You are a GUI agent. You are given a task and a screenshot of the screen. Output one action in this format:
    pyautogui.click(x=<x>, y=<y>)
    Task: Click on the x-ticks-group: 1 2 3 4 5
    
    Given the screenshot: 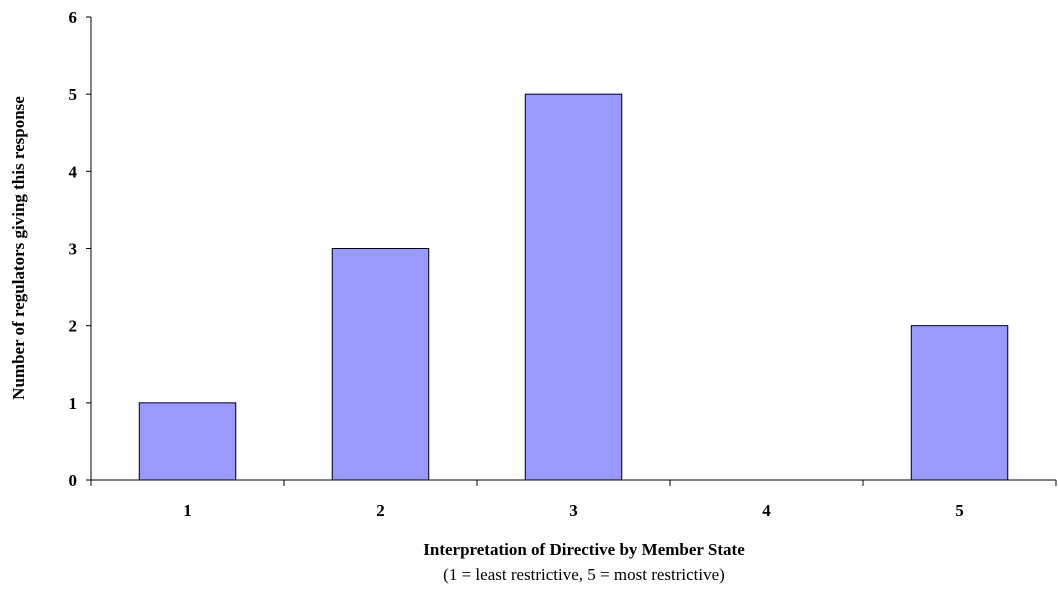 What is the action you would take?
    pyautogui.click(x=573, y=500)
    